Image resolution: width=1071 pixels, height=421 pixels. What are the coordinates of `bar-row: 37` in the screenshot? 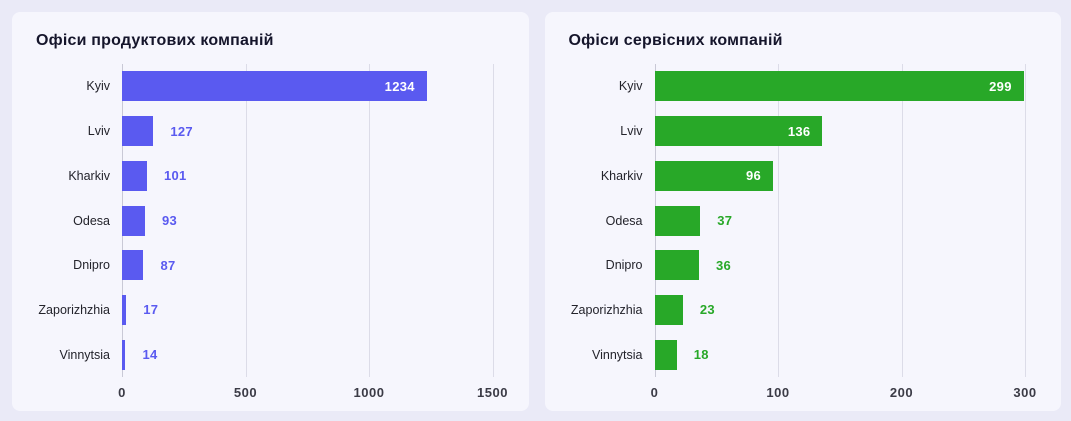 It's located at (840, 220).